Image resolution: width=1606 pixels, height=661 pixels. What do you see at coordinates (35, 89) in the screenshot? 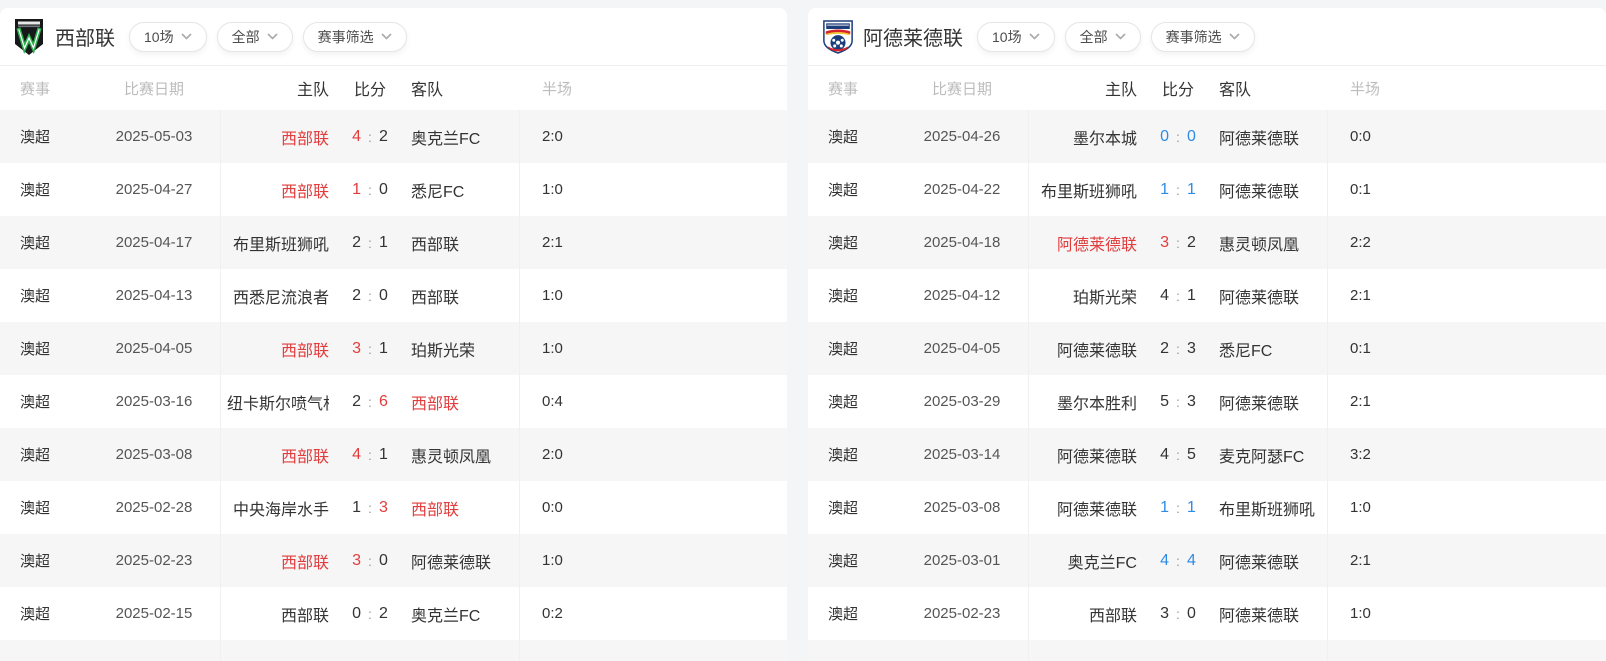
I see `col-league: 赛事` at bounding box center [35, 89].